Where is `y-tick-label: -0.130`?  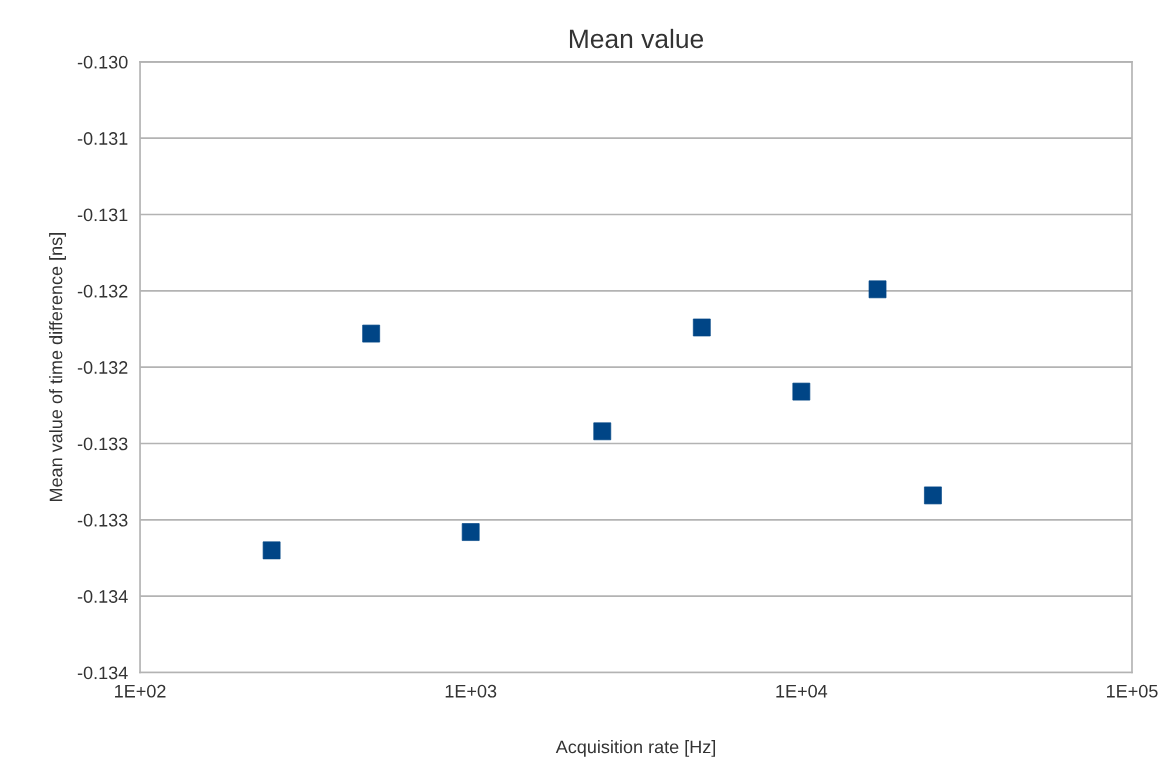 y-tick-label: -0.130 is located at coordinates (102, 62).